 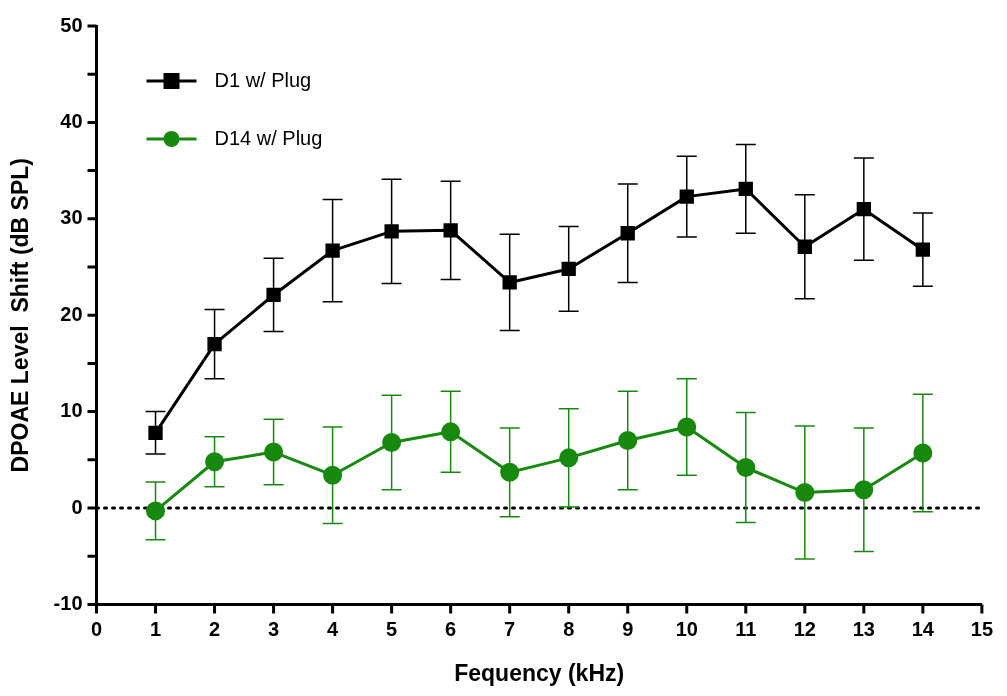 I want to click on x-tick-label: 3, so click(x=274, y=628).